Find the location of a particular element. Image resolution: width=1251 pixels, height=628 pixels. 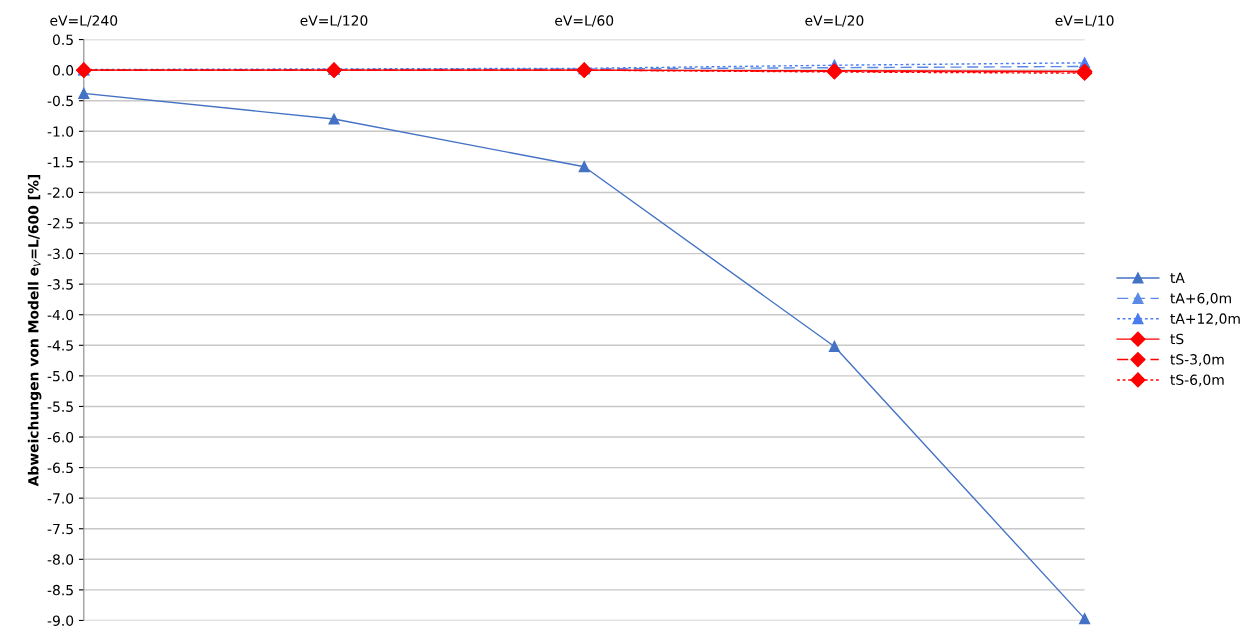

legend-label: tA is located at coordinates (1177, 277).